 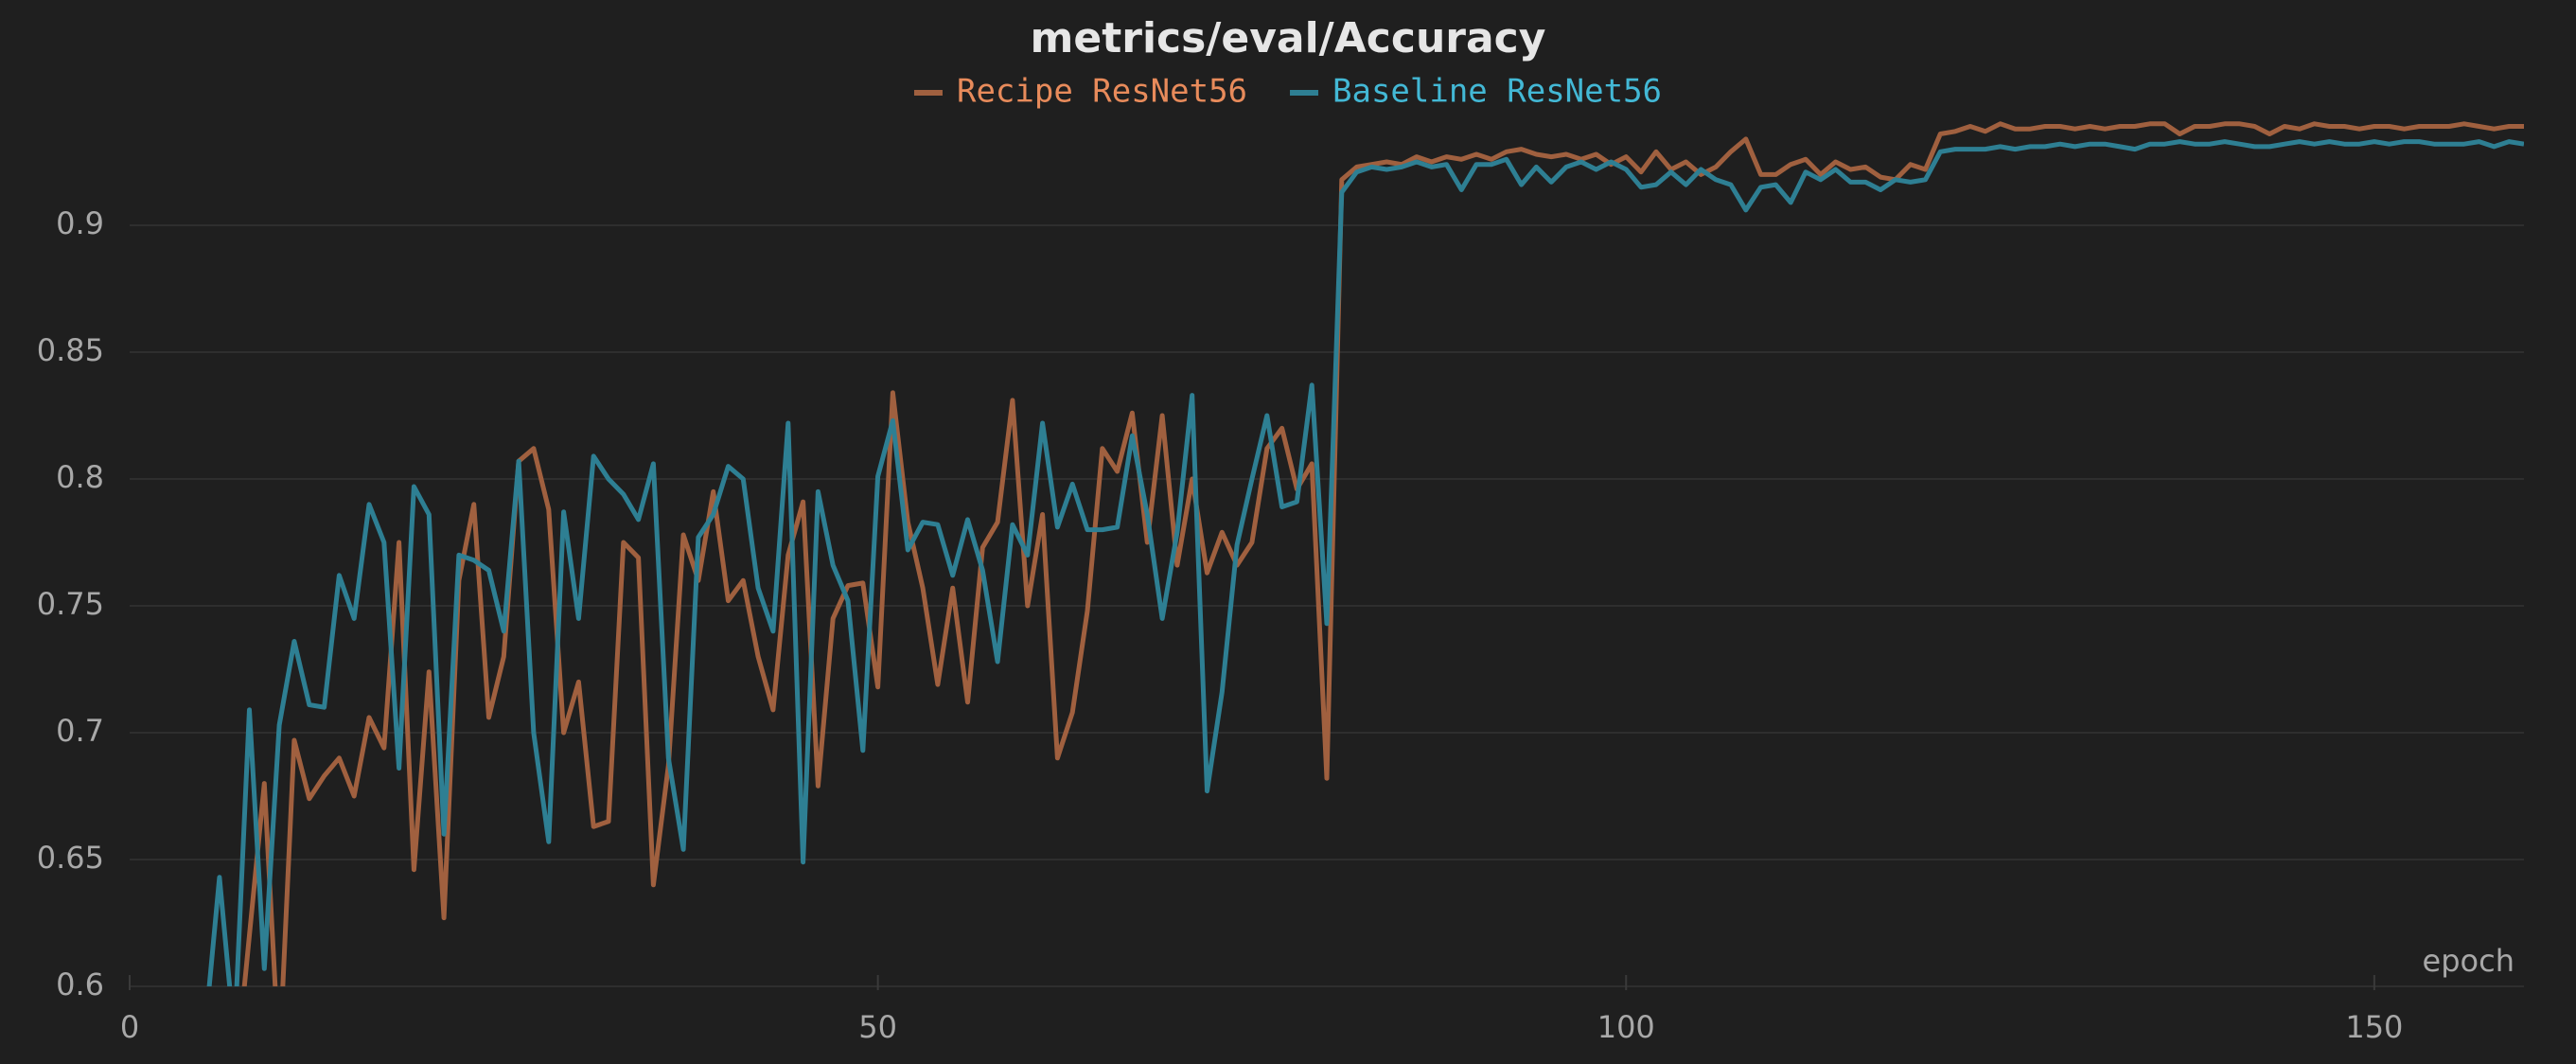 What do you see at coordinates (80, 477) in the screenshot?
I see `y-tick-label: 0.8` at bounding box center [80, 477].